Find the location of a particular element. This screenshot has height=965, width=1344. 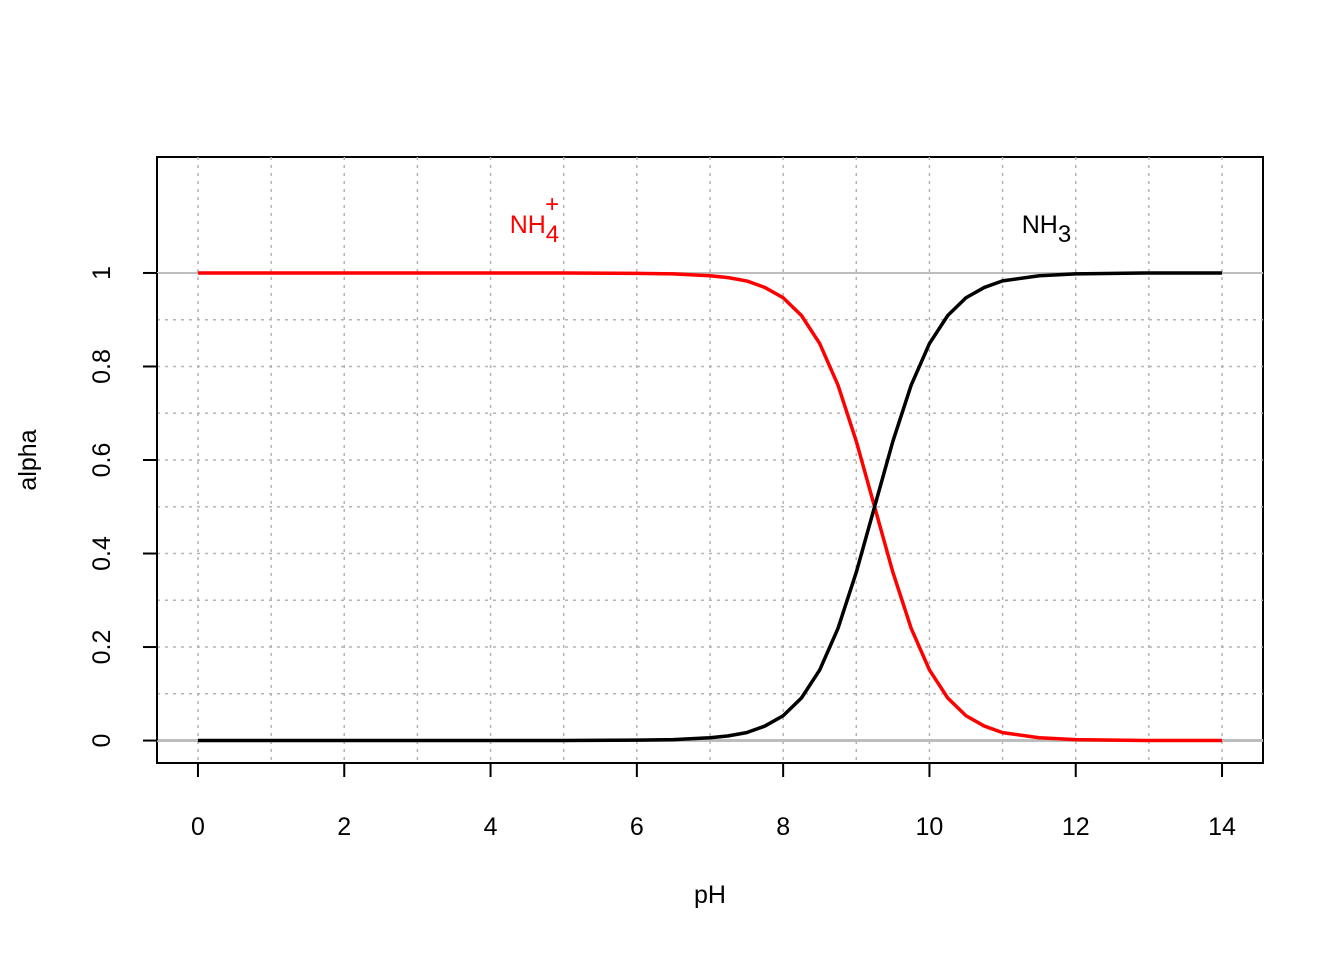

y-tick-label: 0.4 is located at coordinates (102, 553).